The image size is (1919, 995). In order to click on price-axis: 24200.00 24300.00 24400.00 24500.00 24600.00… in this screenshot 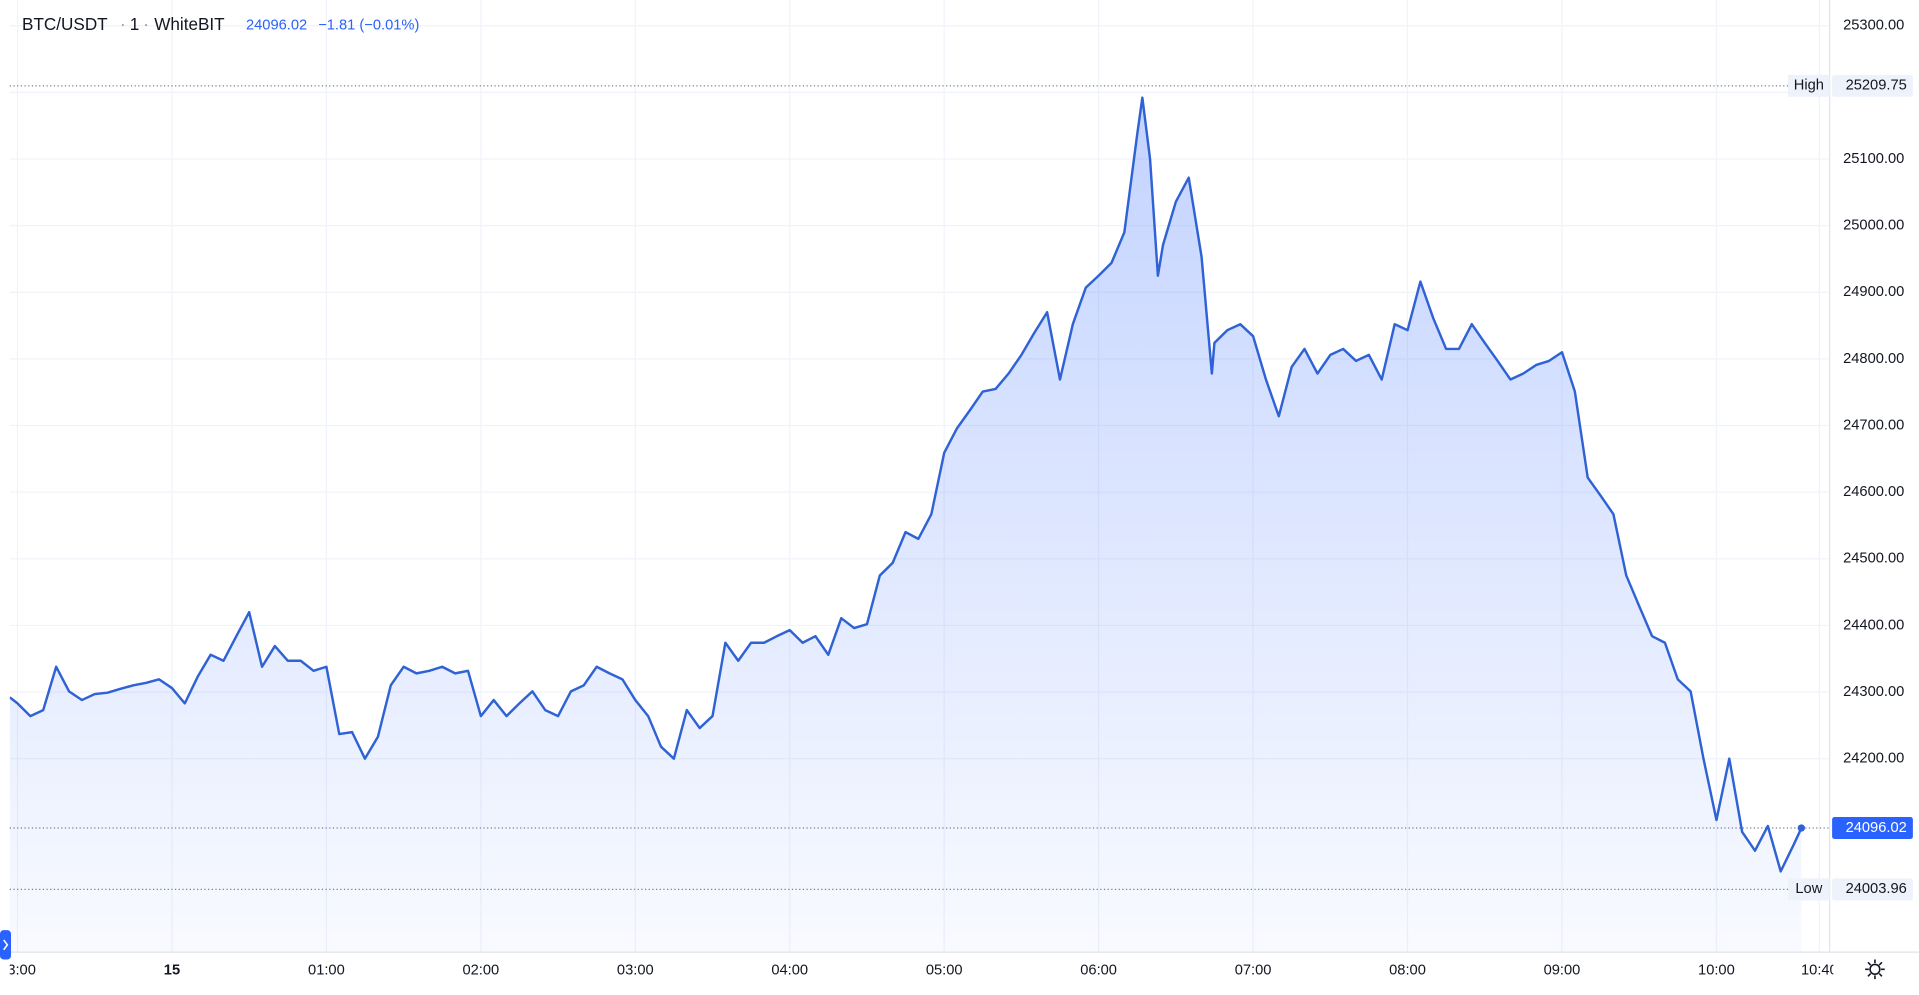, I will do `click(1873, 392)`.